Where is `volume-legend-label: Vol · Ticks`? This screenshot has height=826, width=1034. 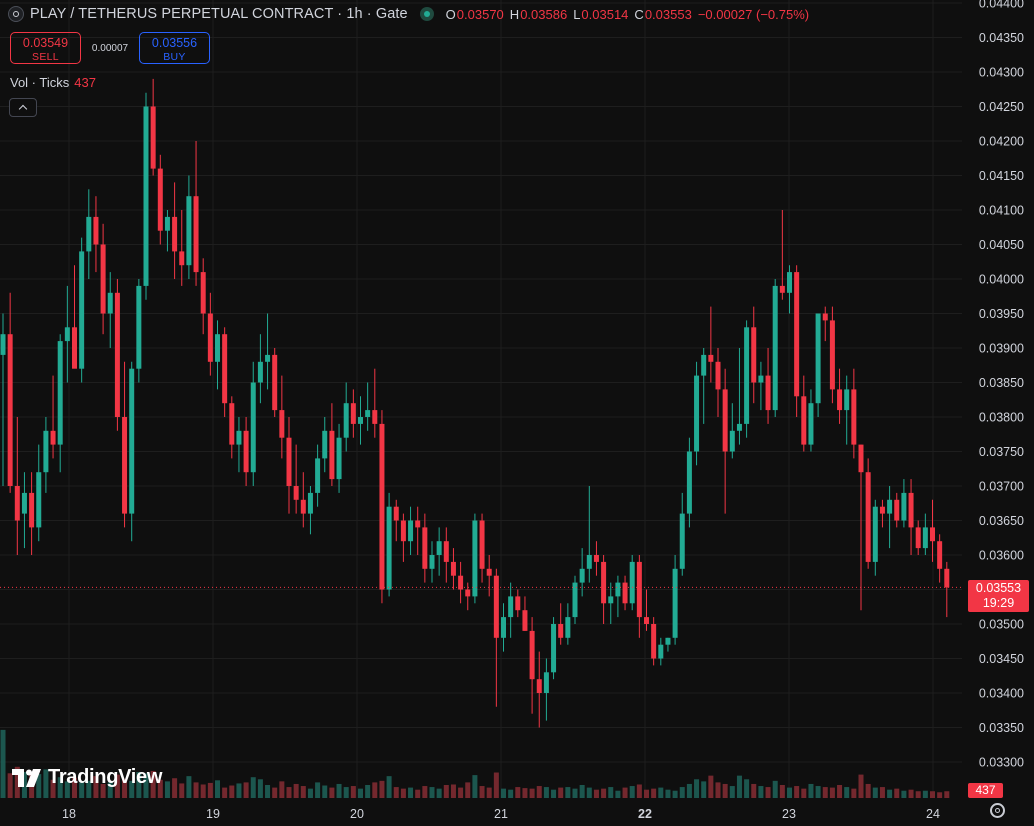
volume-legend-label: Vol · Ticks is located at coordinates (40, 82).